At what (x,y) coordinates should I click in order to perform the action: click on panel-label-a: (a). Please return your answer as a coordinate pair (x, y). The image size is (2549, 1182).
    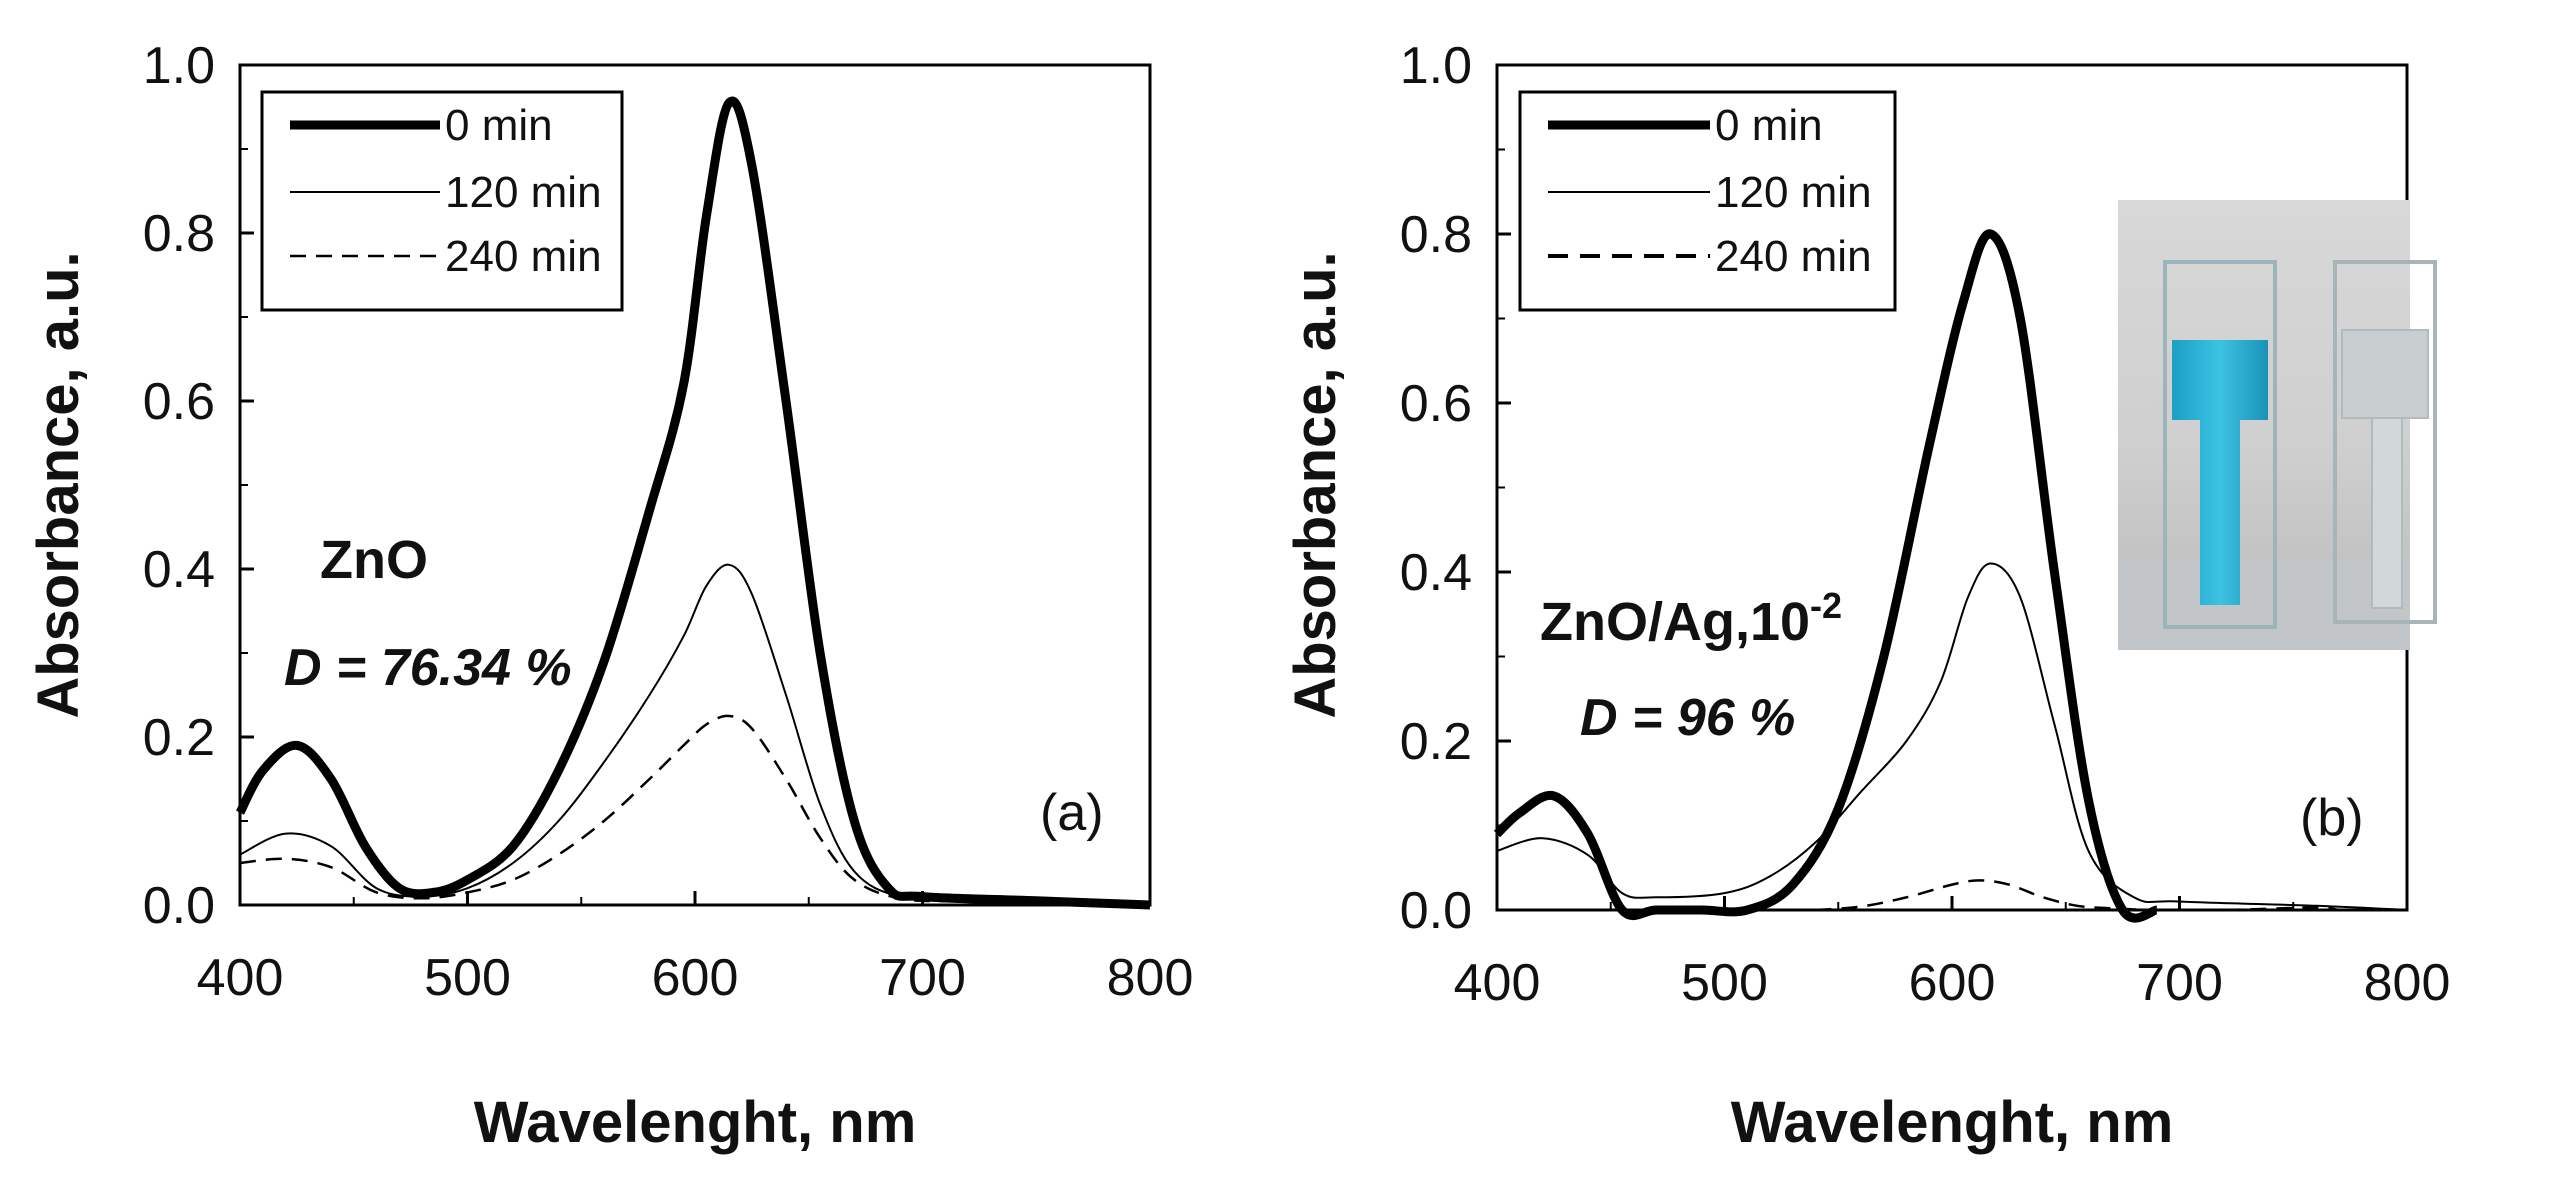
    Looking at the image, I should click on (1072, 813).